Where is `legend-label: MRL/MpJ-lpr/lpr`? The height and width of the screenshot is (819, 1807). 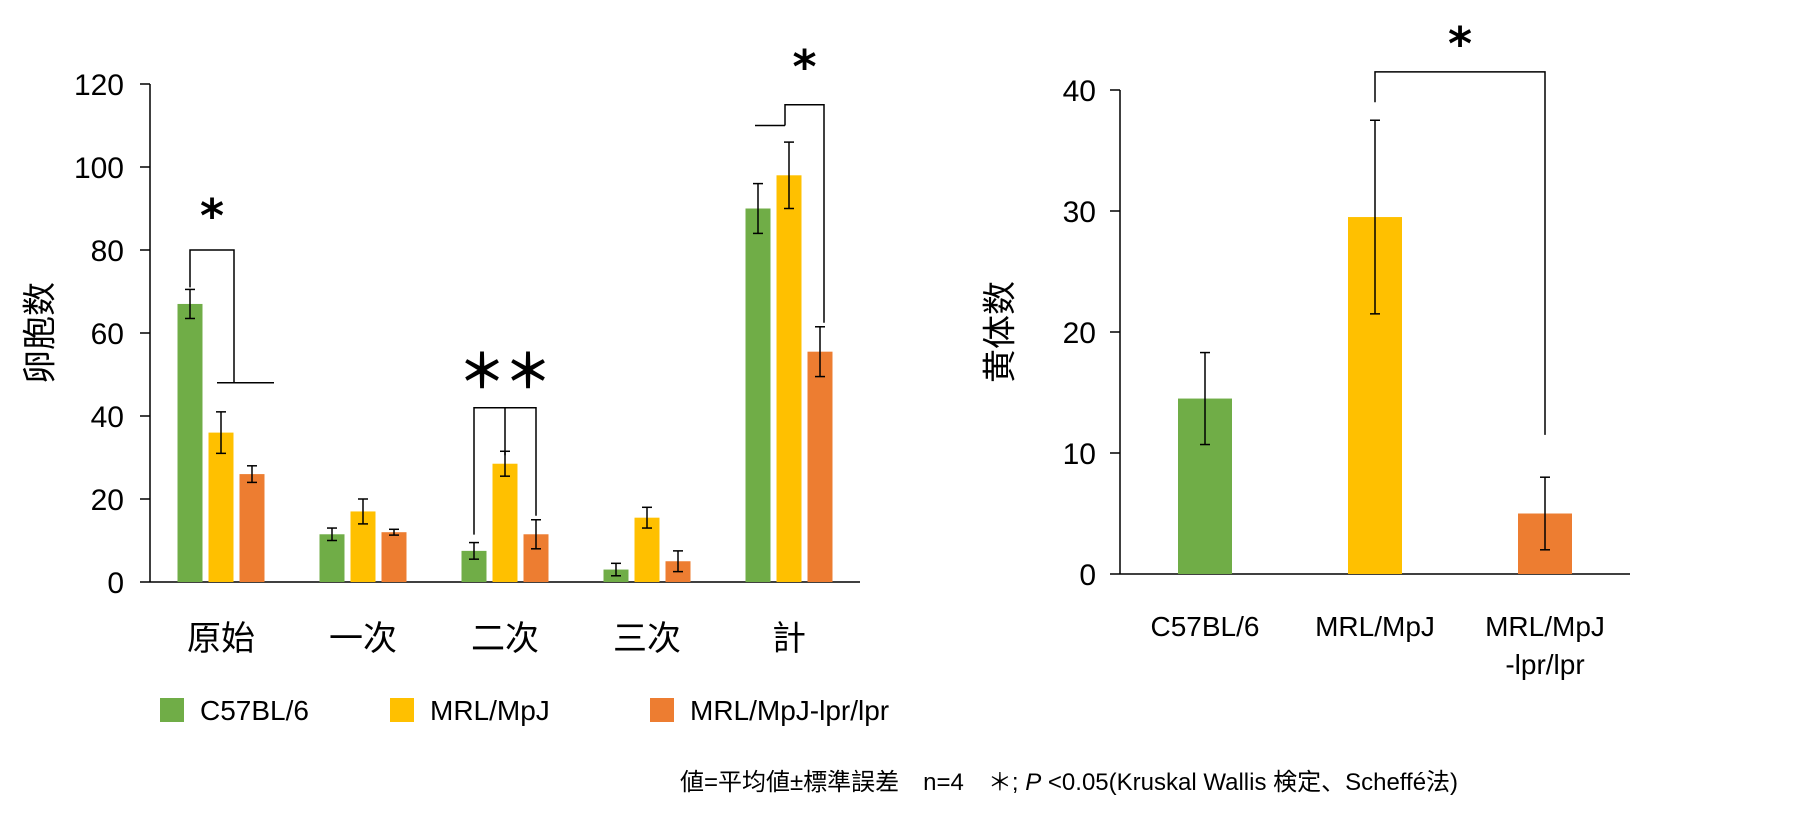 legend-label: MRL/MpJ-lpr/lpr is located at coordinates (789, 710).